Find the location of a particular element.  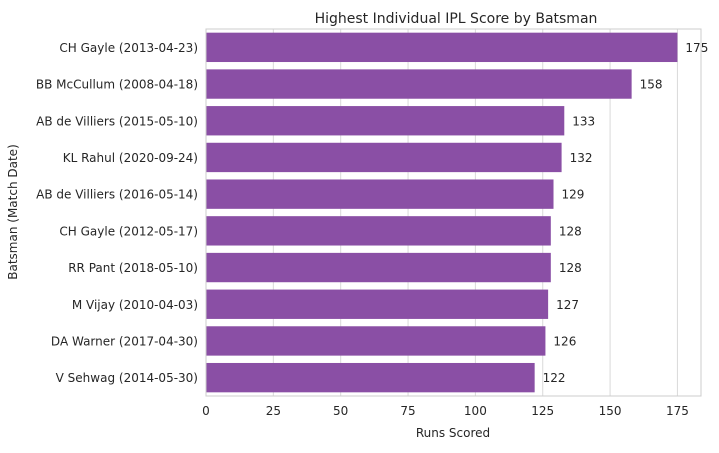

y-tick-label: KL Rahul (2020-09-24) is located at coordinates (130, 158).